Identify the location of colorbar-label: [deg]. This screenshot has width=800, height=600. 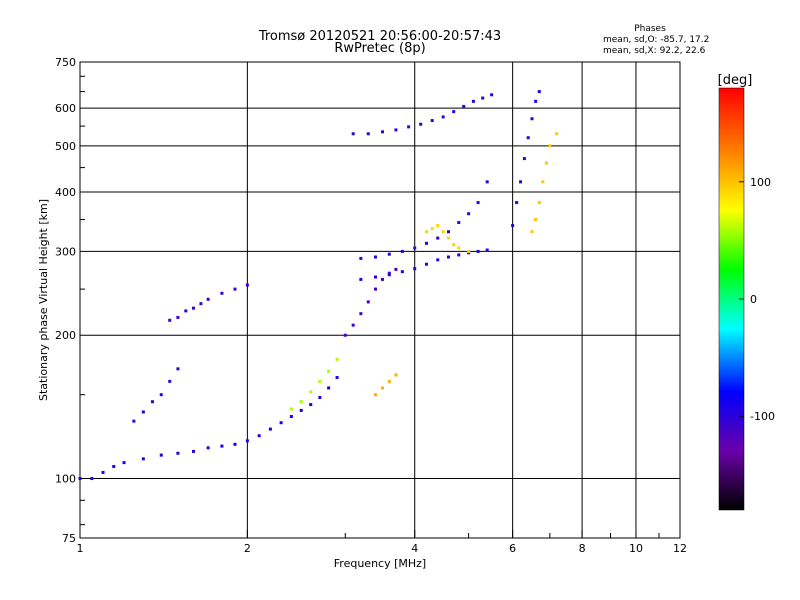
(735, 80).